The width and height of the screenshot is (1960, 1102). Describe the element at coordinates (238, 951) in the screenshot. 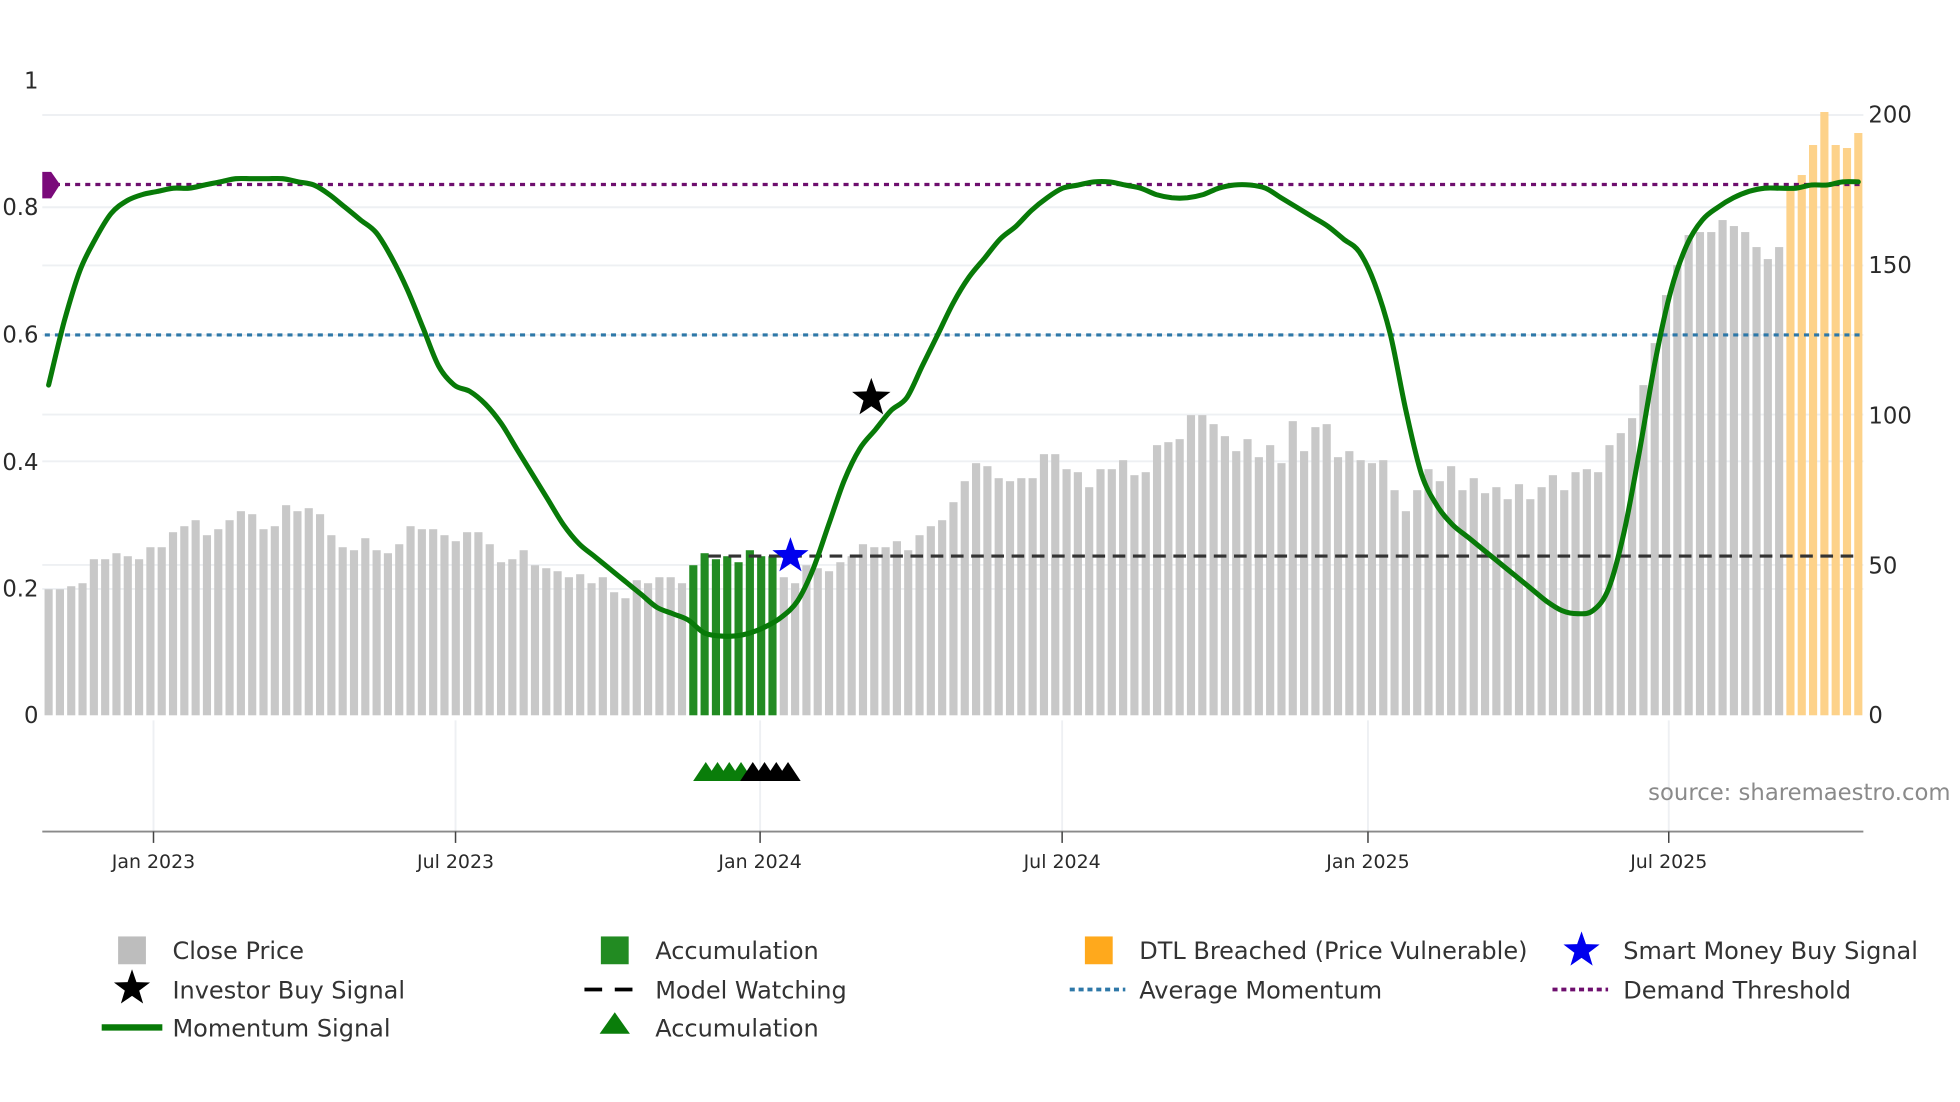

I see `legend-label: Close Price` at that location.